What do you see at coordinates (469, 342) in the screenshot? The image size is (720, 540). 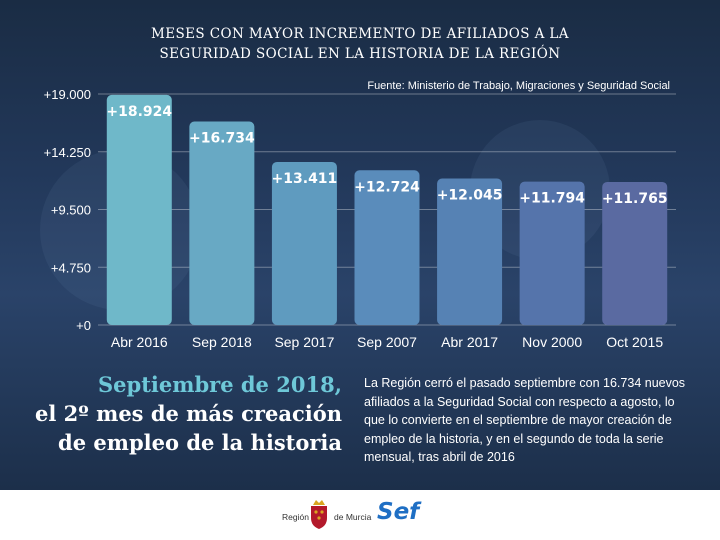 I see `x-tick-label: Abr 2017` at bounding box center [469, 342].